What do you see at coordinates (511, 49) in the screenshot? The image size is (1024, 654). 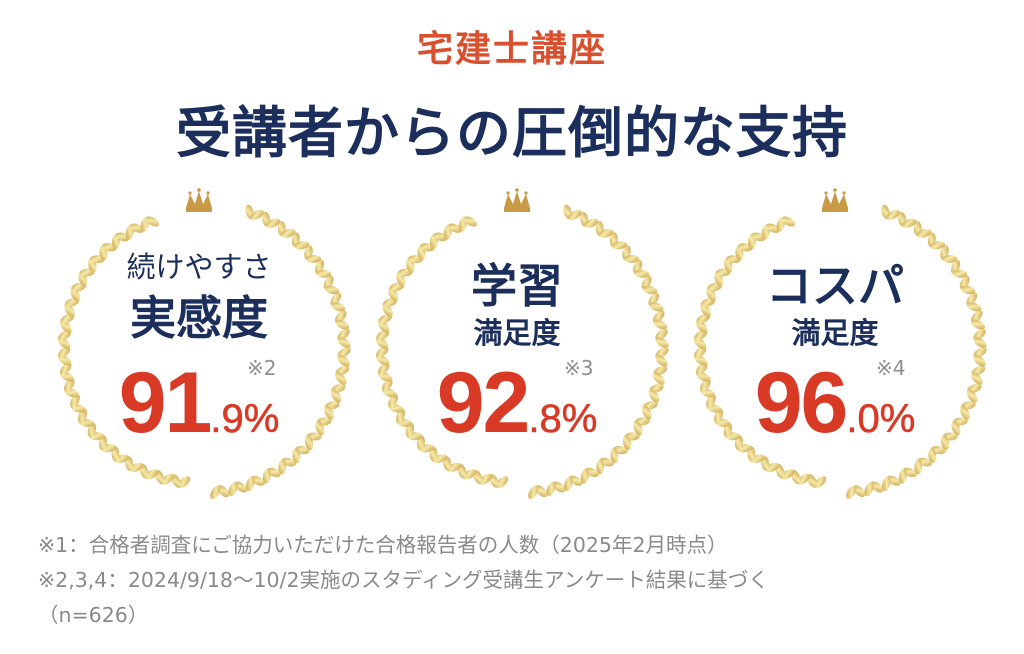 I see `course-label: 宅建士講座` at bounding box center [511, 49].